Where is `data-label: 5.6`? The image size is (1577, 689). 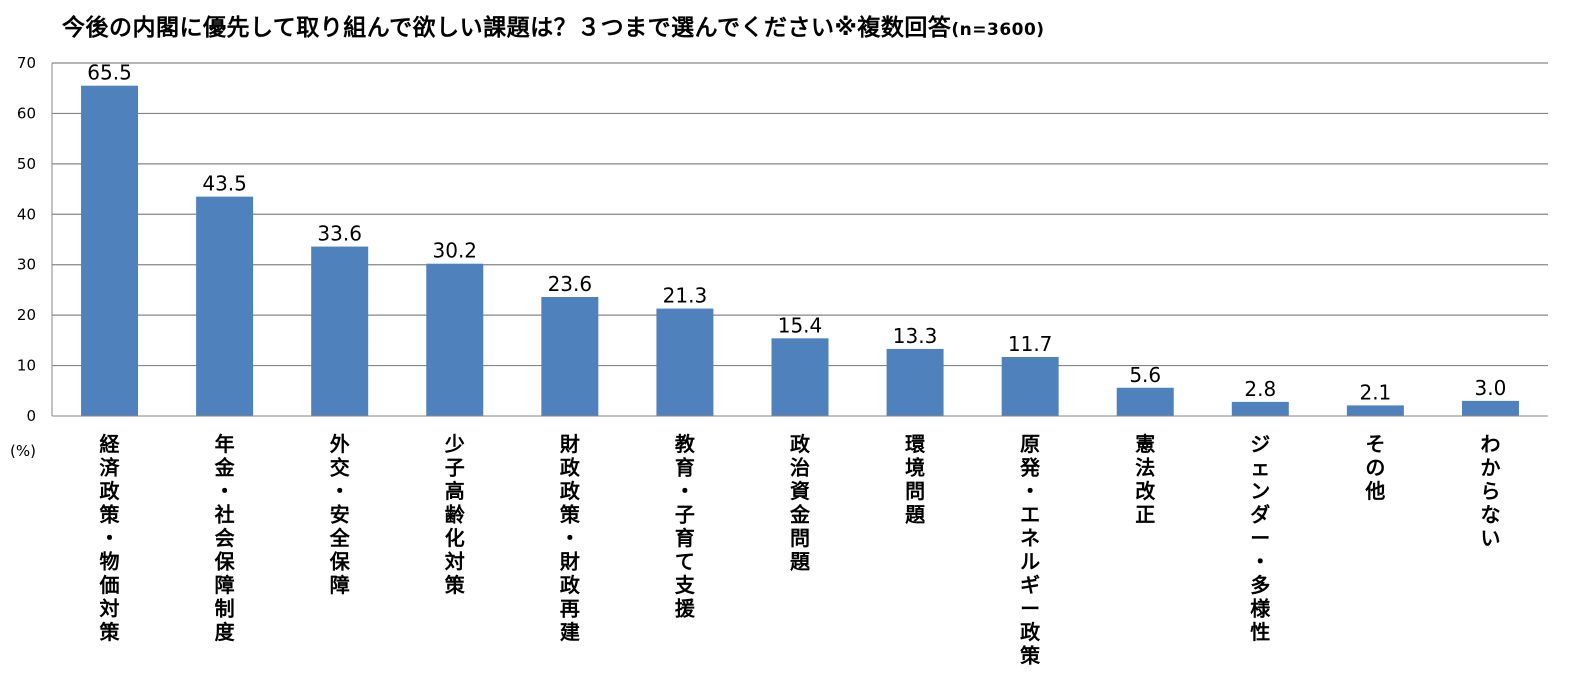
data-label: 5.6 is located at coordinates (1145, 375).